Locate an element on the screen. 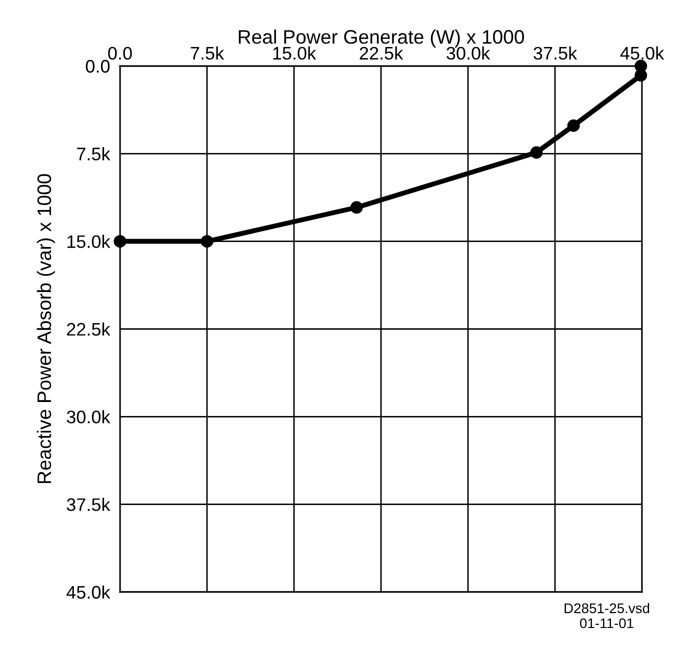 The image size is (686, 649). y-tick-label: 7.5k is located at coordinates (93, 153).